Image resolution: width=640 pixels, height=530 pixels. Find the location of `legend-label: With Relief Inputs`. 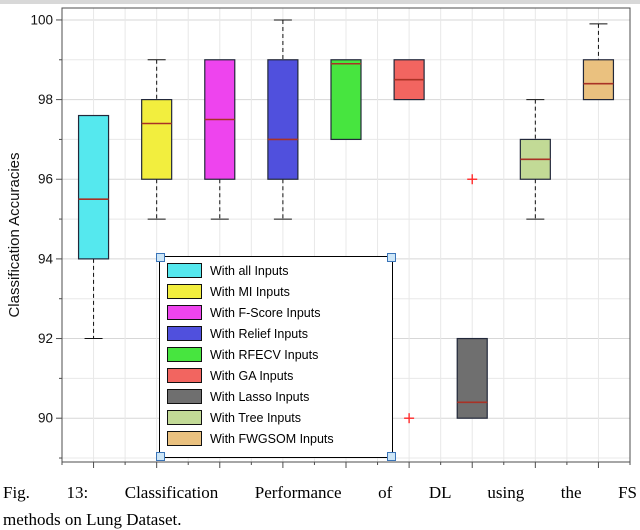

legend-label: With Relief Inputs is located at coordinates (259, 333).